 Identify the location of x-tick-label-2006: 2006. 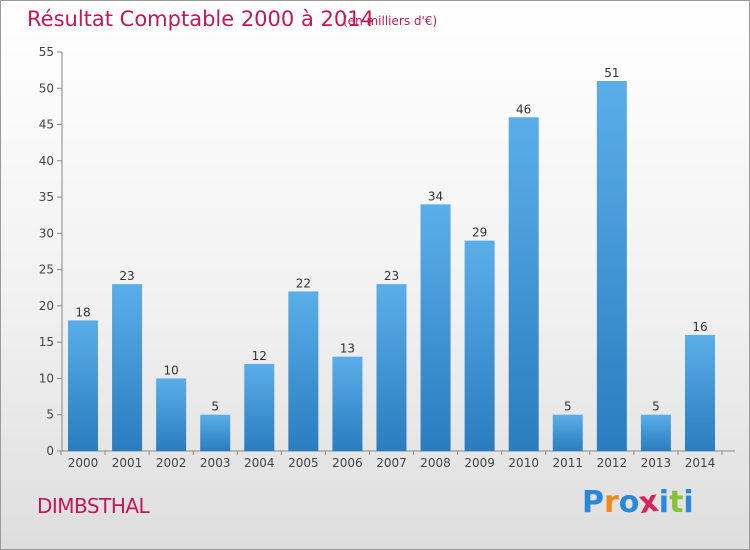
(347, 463).